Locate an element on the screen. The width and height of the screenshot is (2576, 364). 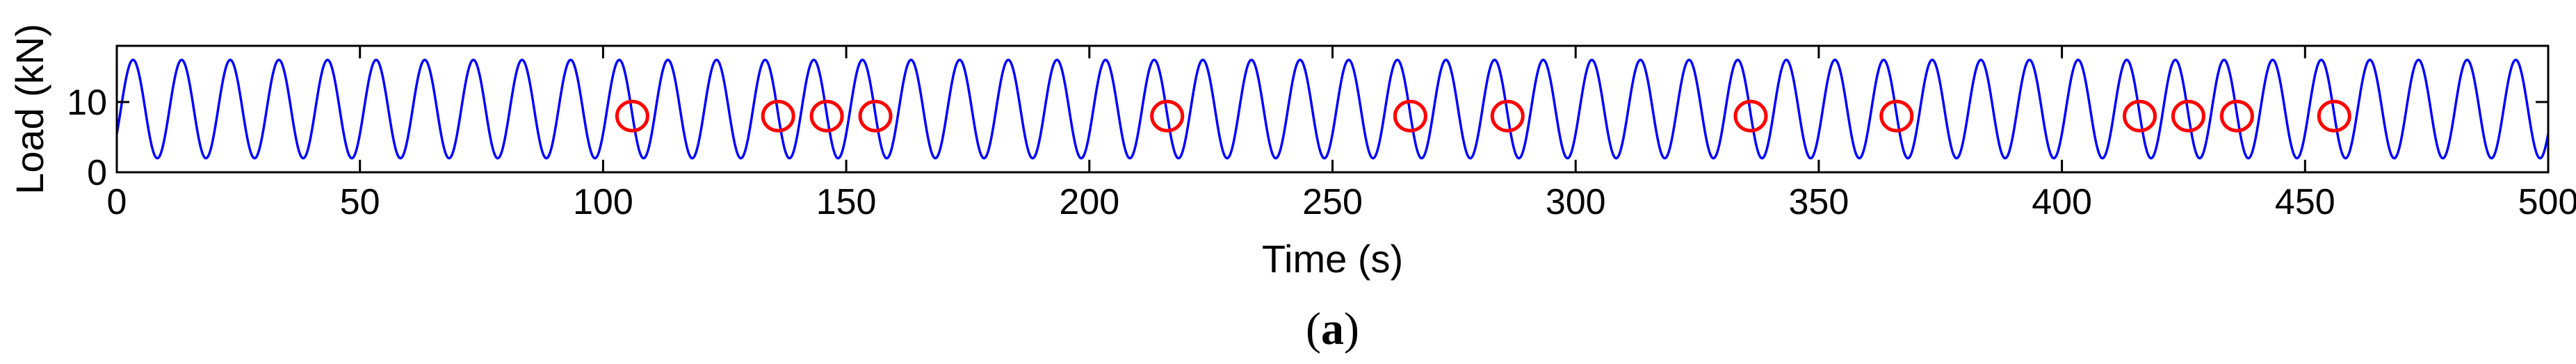
marker-layer is located at coordinates (1483, 116).